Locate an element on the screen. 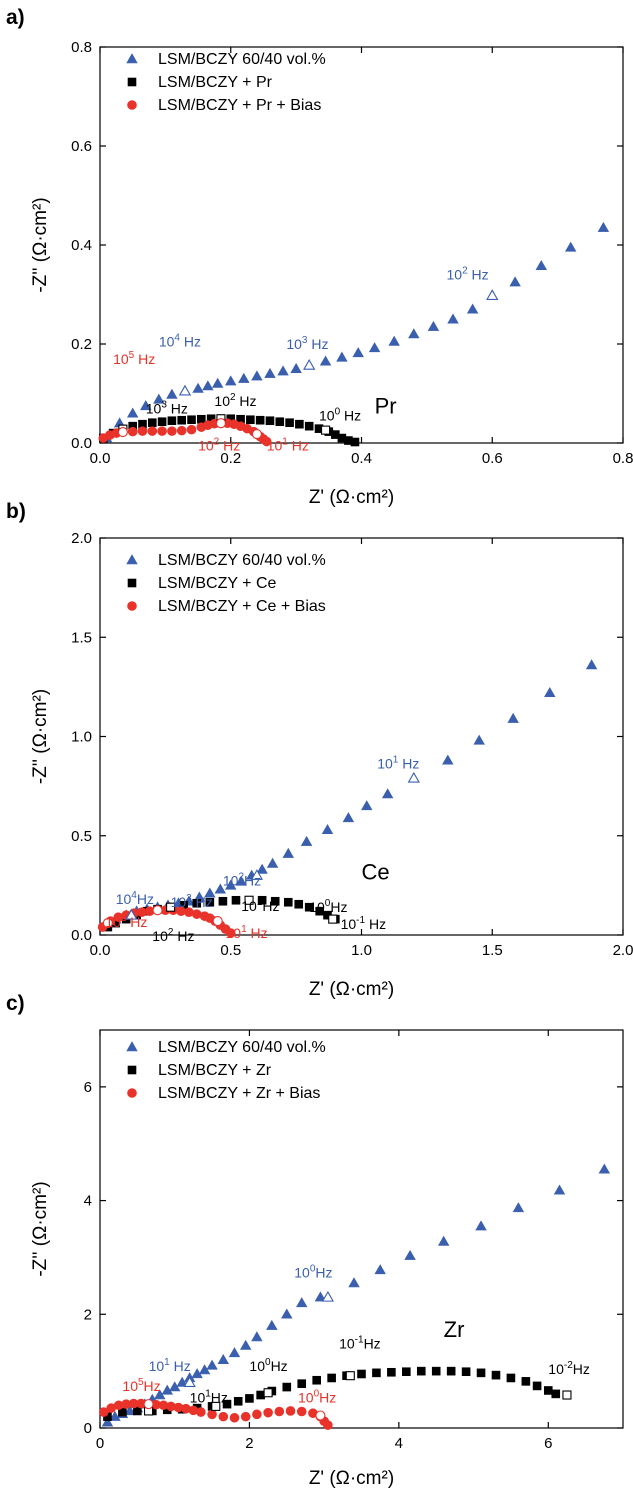 This screenshot has width=633, height=1493. x-tick-label: 2 is located at coordinates (249, 1443).